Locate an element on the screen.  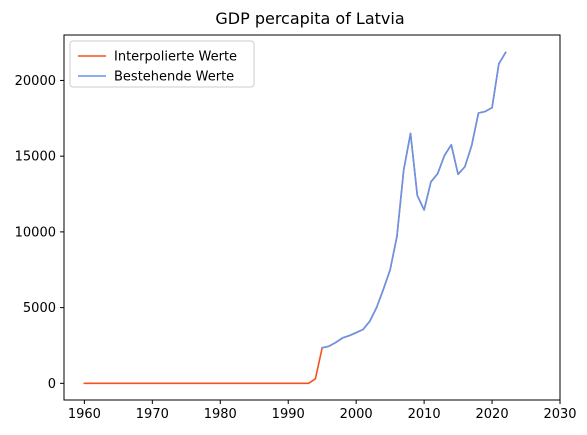
x-tick-label: 1980 is located at coordinates (220, 414).